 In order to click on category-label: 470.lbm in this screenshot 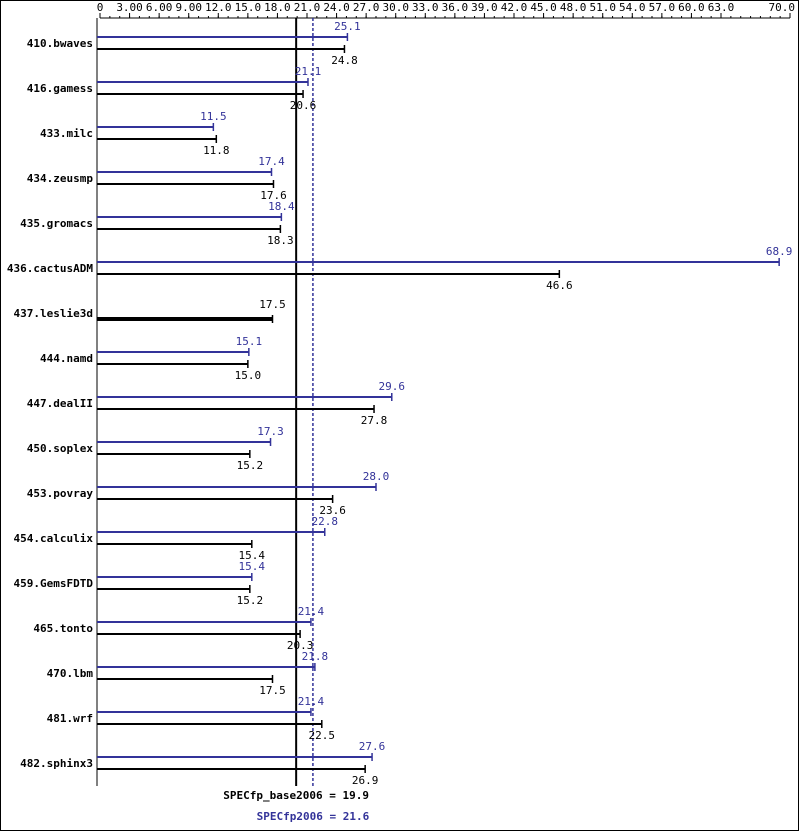, I will do `click(70, 673)`.